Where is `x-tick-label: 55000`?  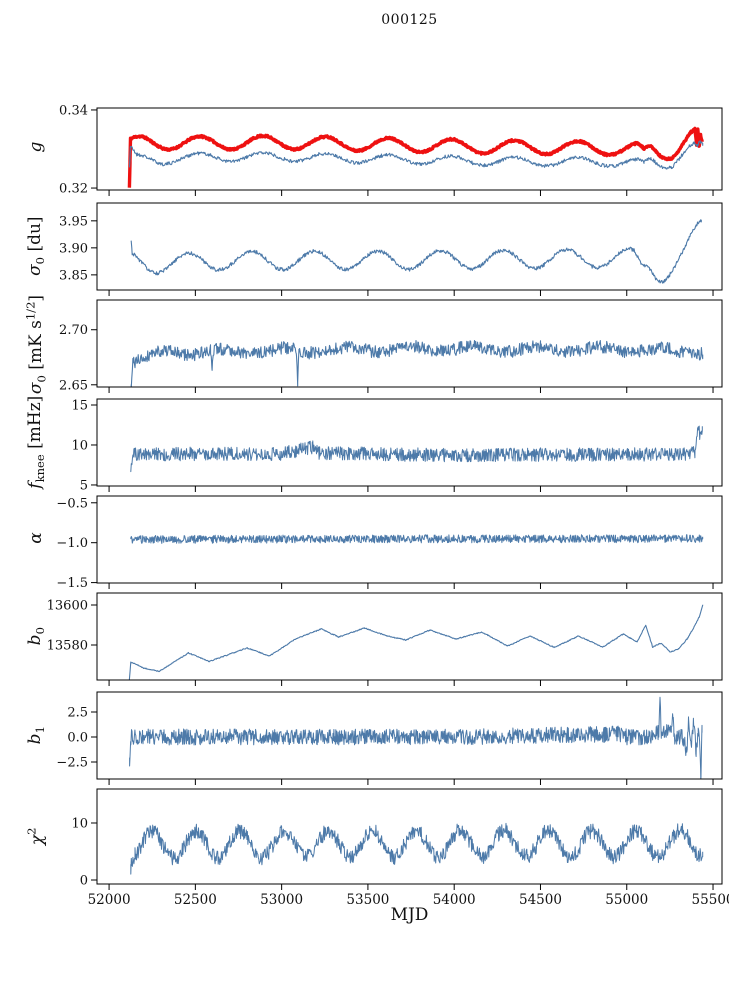 x-tick-label: 55000 is located at coordinates (626, 900).